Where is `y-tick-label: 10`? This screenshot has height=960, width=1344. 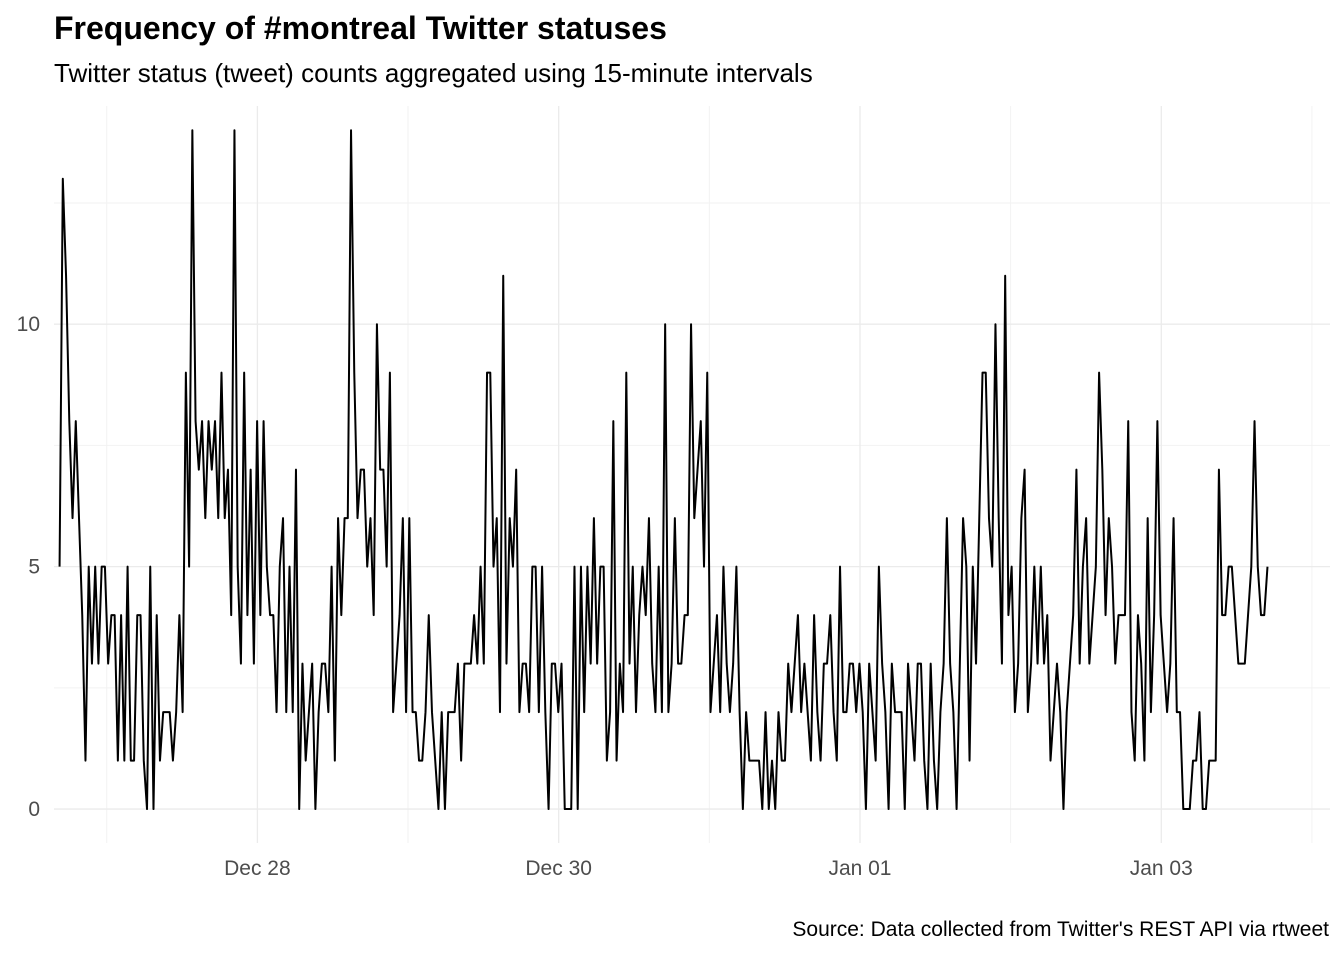 y-tick-label: 10 is located at coordinates (28, 324).